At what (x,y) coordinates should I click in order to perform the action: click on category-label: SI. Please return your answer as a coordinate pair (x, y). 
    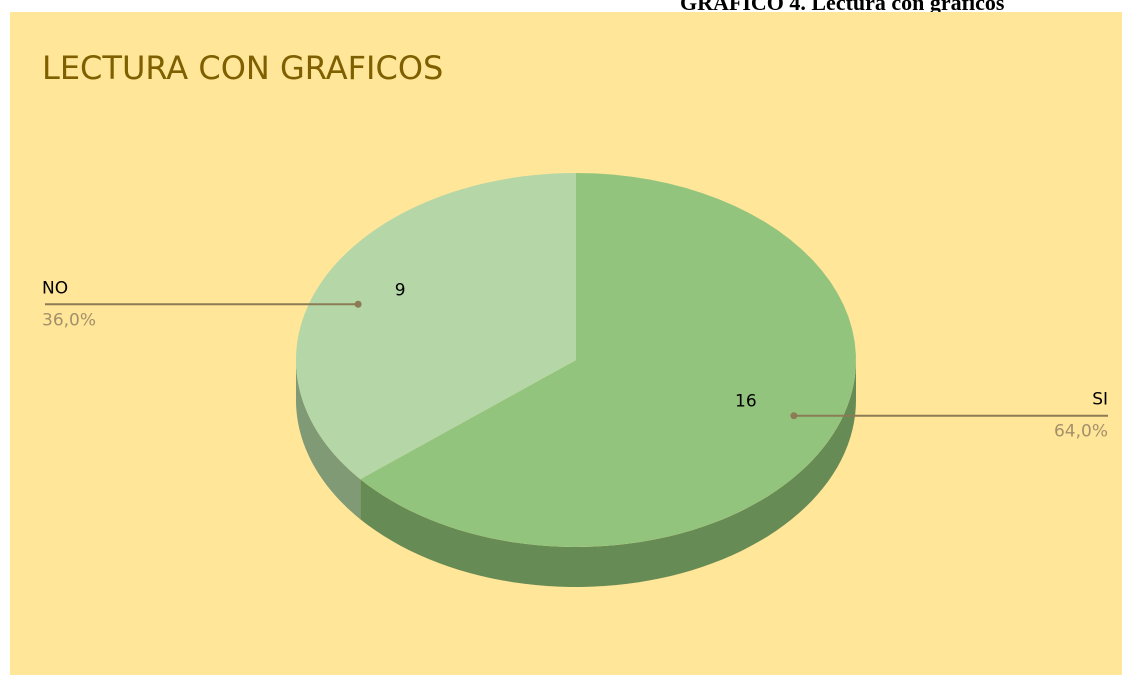
    Looking at the image, I should click on (1100, 400).